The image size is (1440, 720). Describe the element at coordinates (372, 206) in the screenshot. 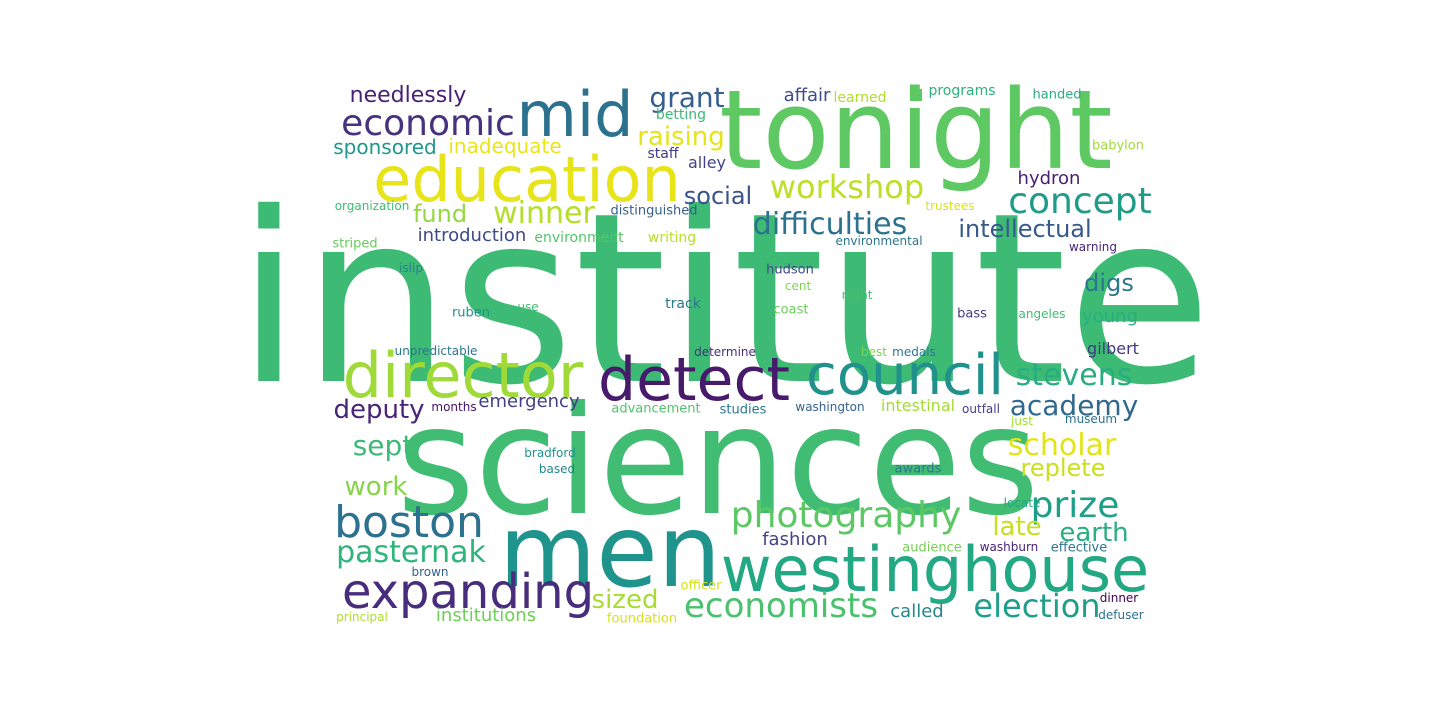

I see `word-organization: organization` at that location.